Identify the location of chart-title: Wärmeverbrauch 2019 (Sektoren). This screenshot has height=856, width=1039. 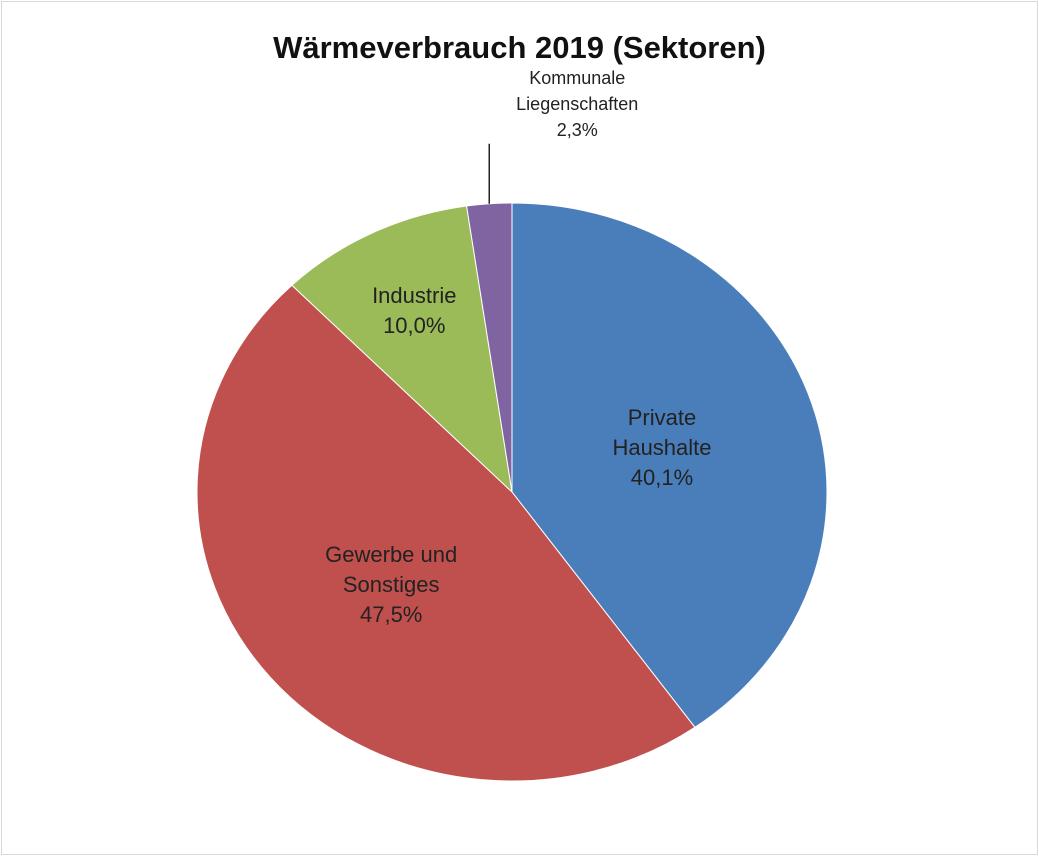
(519, 47).